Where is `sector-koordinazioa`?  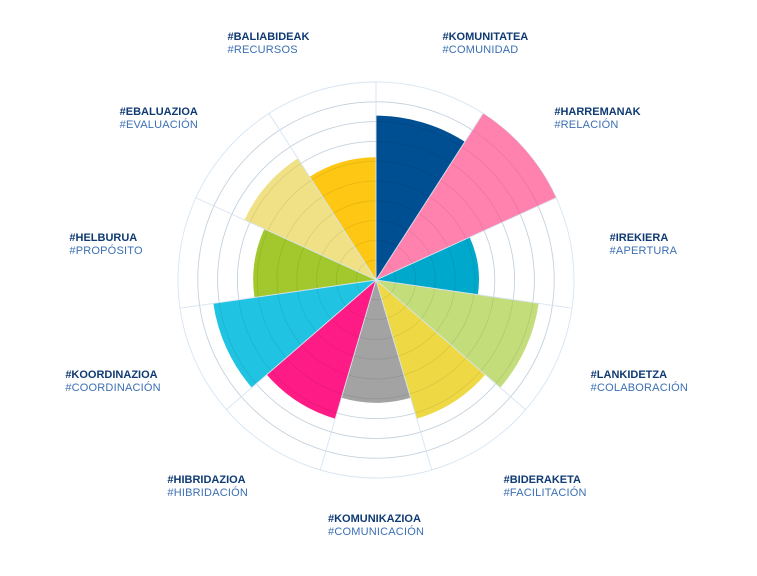 sector-koordinazioa is located at coordinates (294, 334).